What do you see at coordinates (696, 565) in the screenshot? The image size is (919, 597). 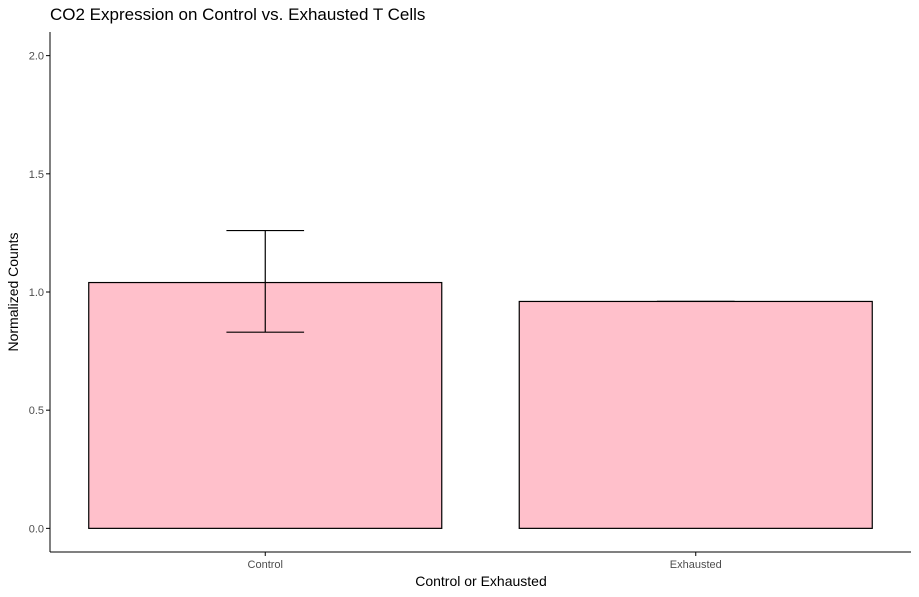 I see `x-tick-label: Exhausted` at bounding box center [696, 565].